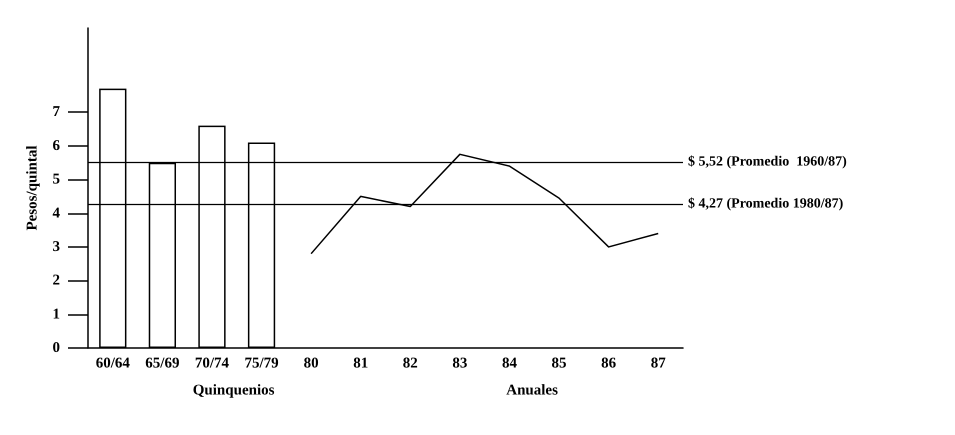  What do you see at coordinates (233, 390) in the screenshot?
I see `text: Quinquenios` at bounding box center [233, 390].